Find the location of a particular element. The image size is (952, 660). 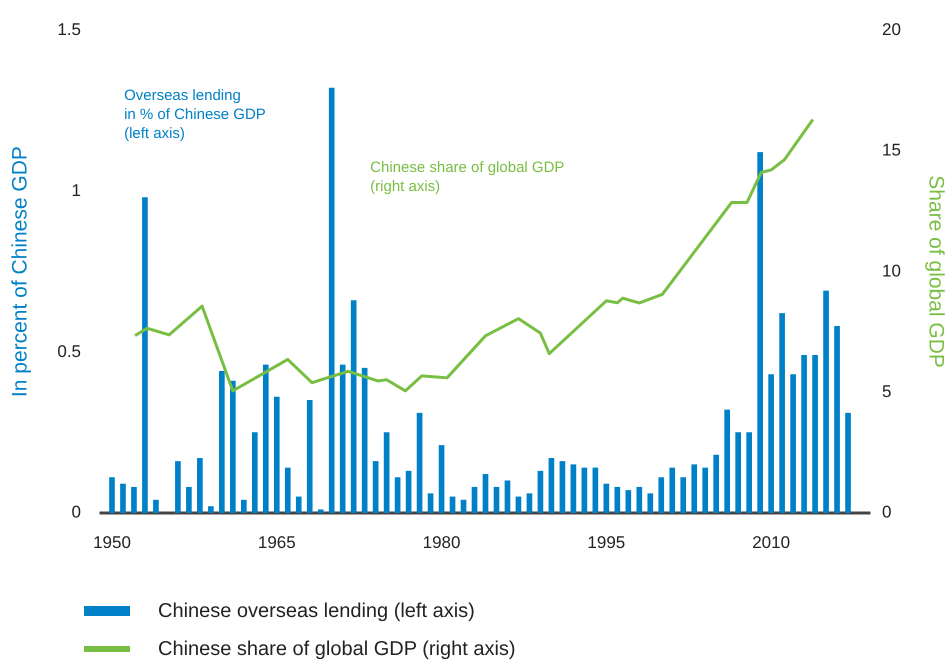

x-tick-label: 1995 is located at coordinates (606, 542).